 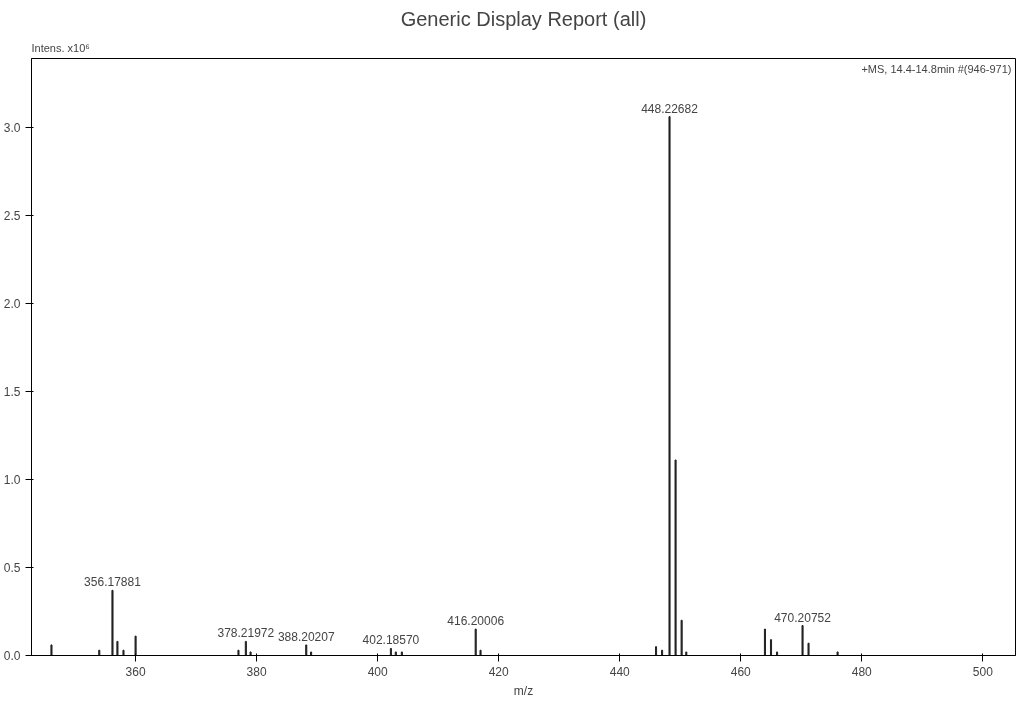 I want to click on annotation: +MS, 14.4-14.8min #(946-971), so click(x=936, y=68).